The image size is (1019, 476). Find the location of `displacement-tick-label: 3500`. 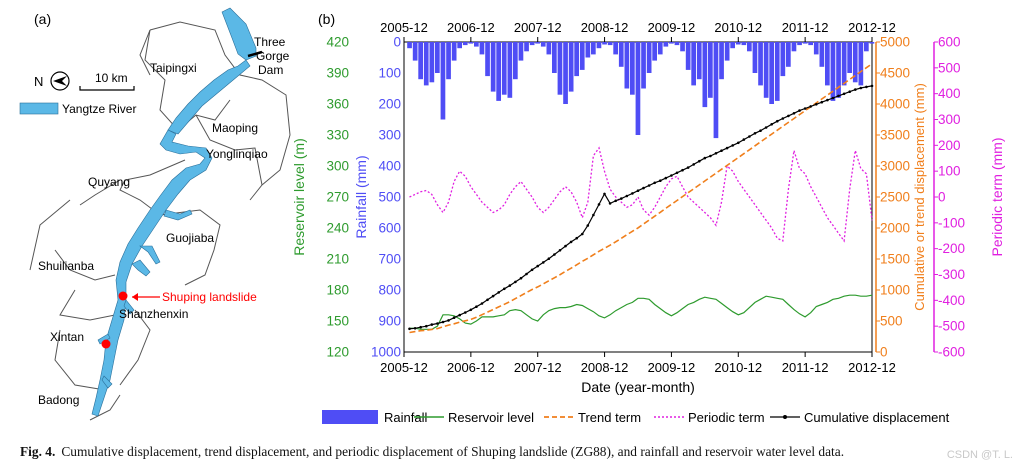

displacement-tick-label: 3500 is located at coordinates (895, 135).